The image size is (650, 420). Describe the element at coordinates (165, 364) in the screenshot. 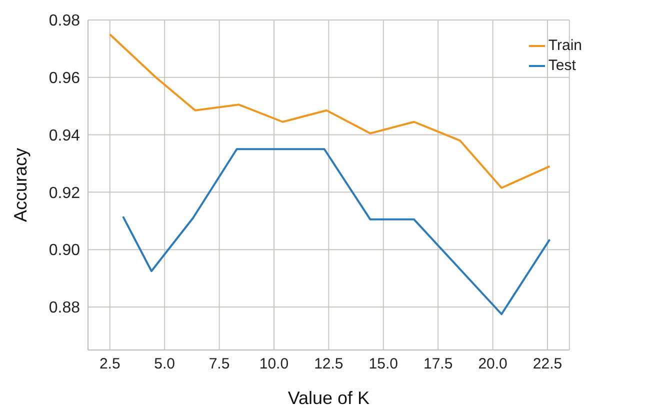

I see `x-tick-label: 5.0` at that location.